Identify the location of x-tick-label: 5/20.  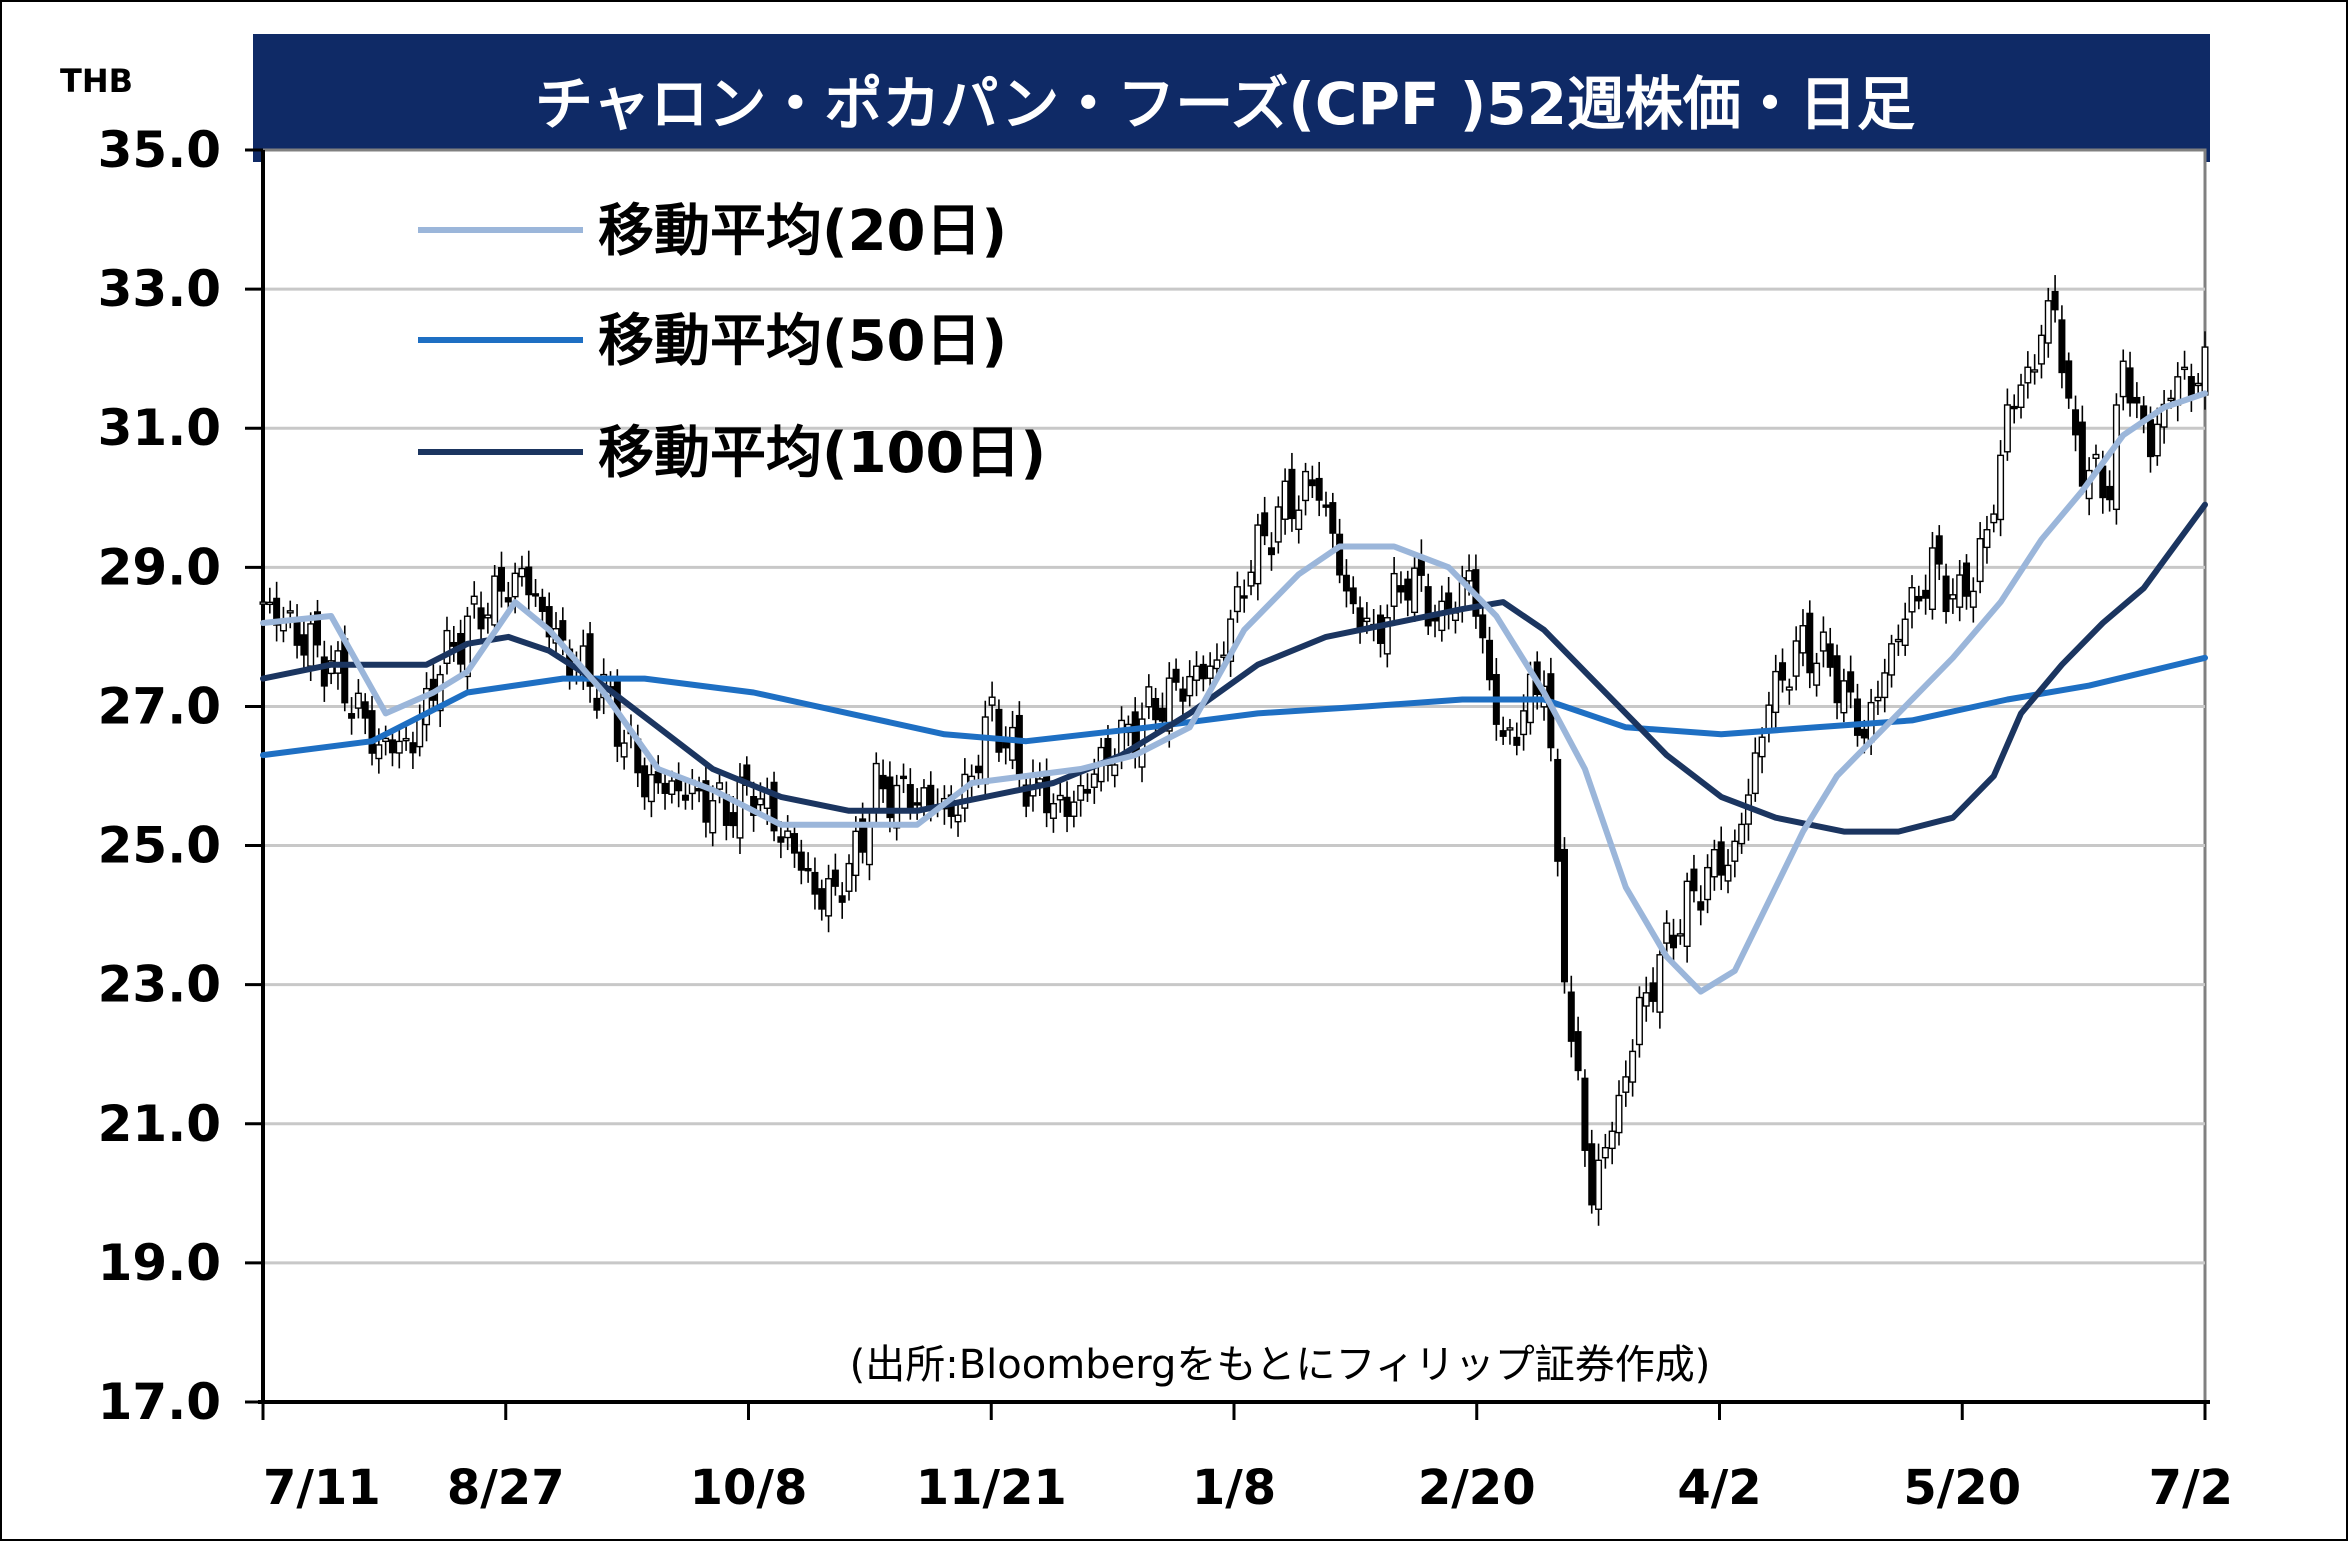
(1962, 1488).